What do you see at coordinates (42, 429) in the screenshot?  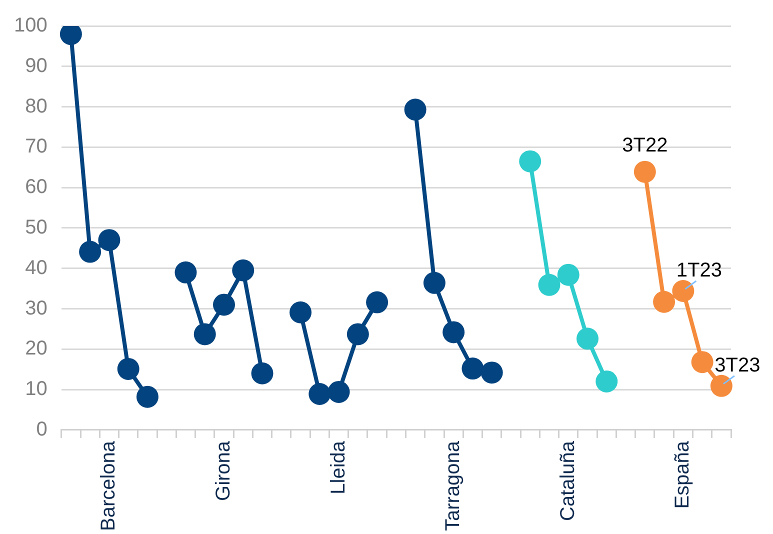 I see `y-tick-label: 0` at bounding box center [42, 429].